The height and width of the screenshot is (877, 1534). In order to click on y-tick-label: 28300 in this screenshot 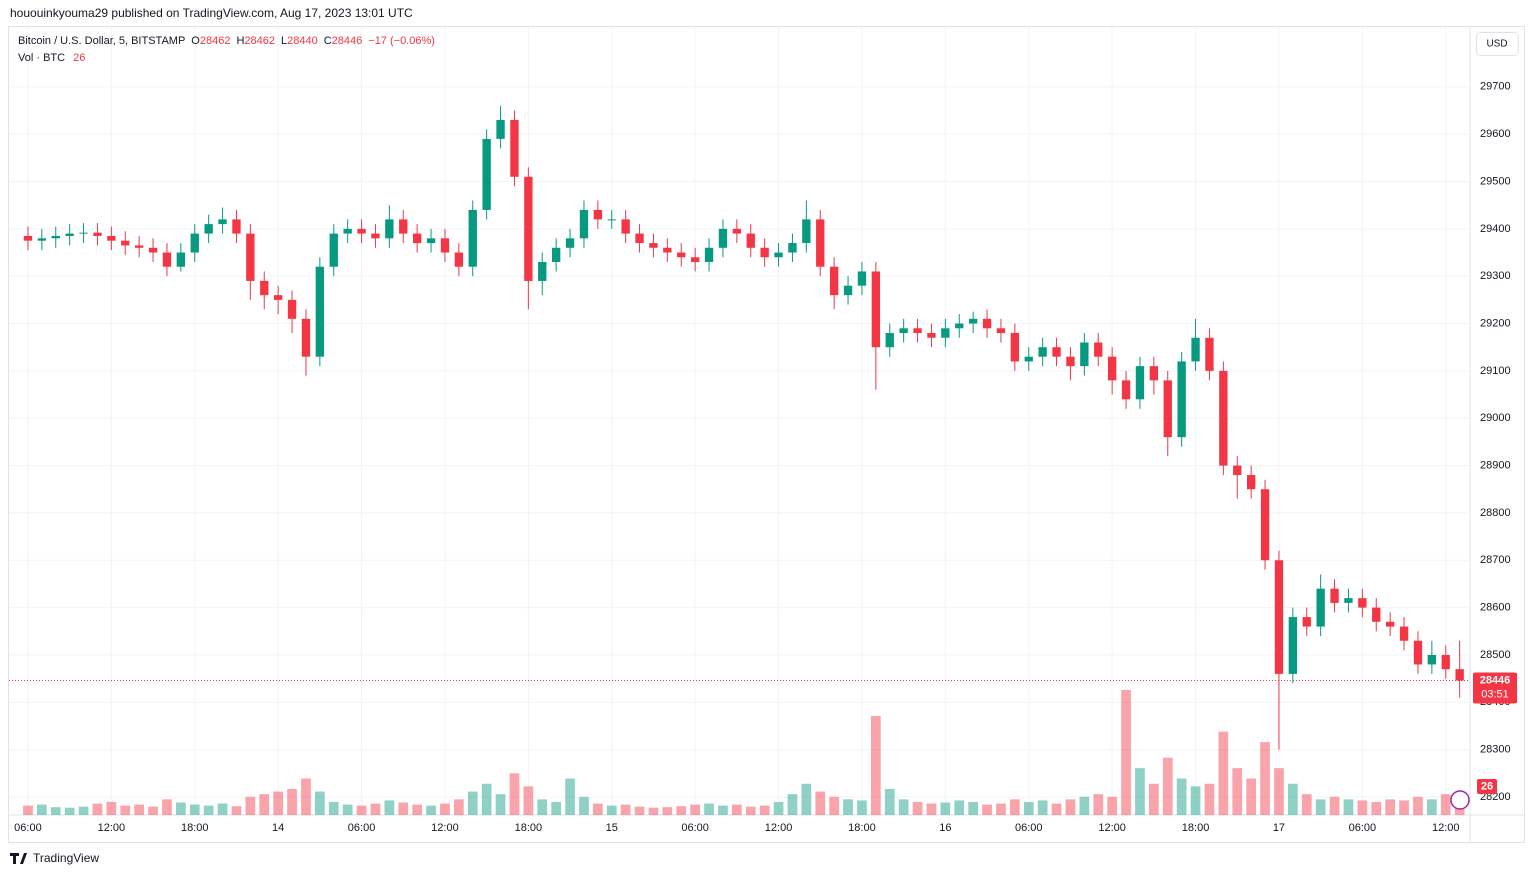, I will do `click(1495, 750)`.